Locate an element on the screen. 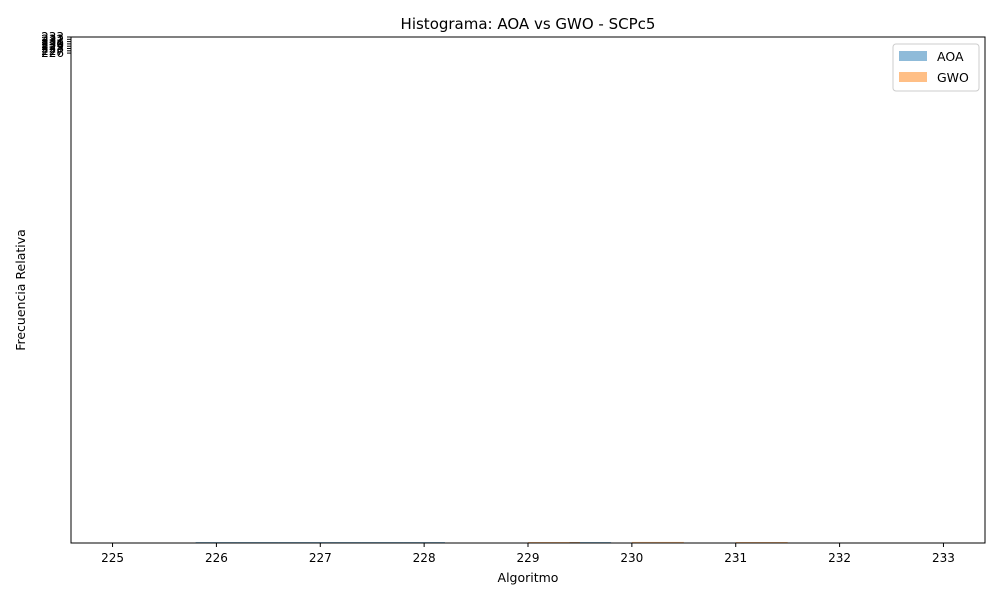 The width and height of the screenshot is (1000, 600). x-tick-label: 226 is located at coordinates (216, 558).